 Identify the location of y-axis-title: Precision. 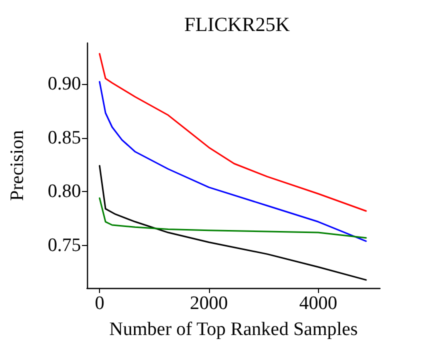
(17, 165).